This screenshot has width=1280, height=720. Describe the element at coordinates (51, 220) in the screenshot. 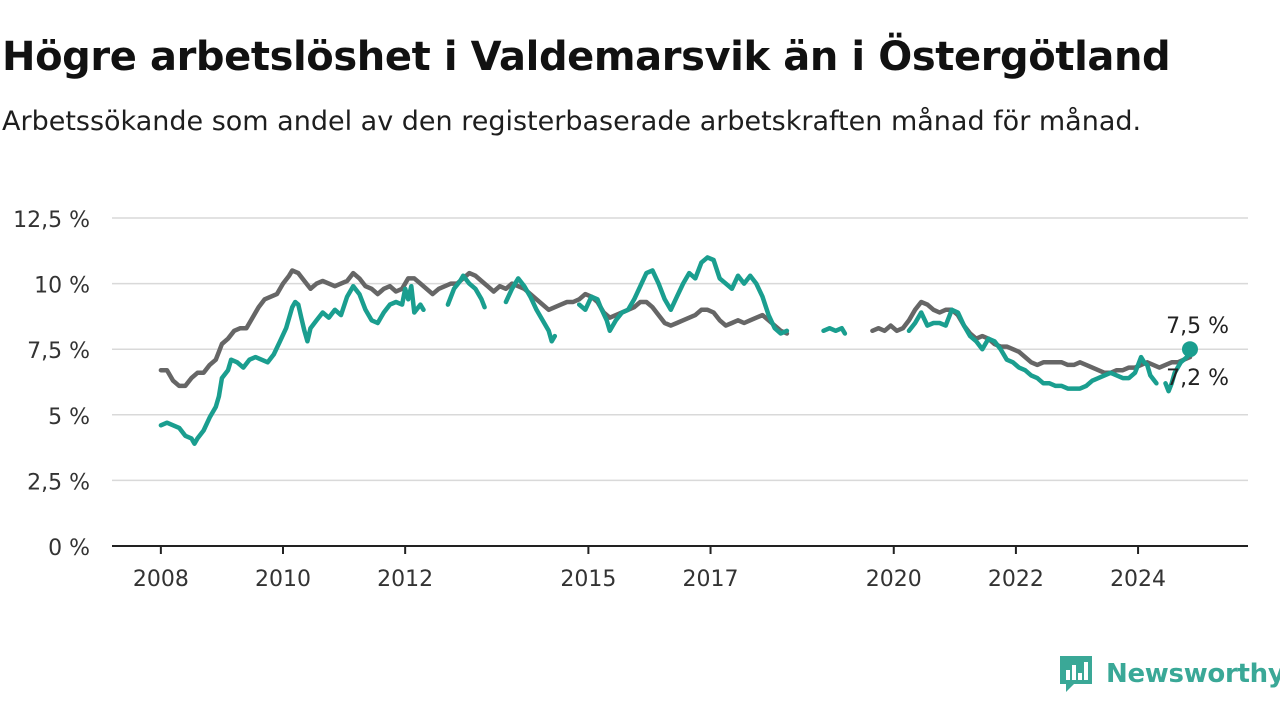

I see `y-tick-label: 12,5 %` at that location.